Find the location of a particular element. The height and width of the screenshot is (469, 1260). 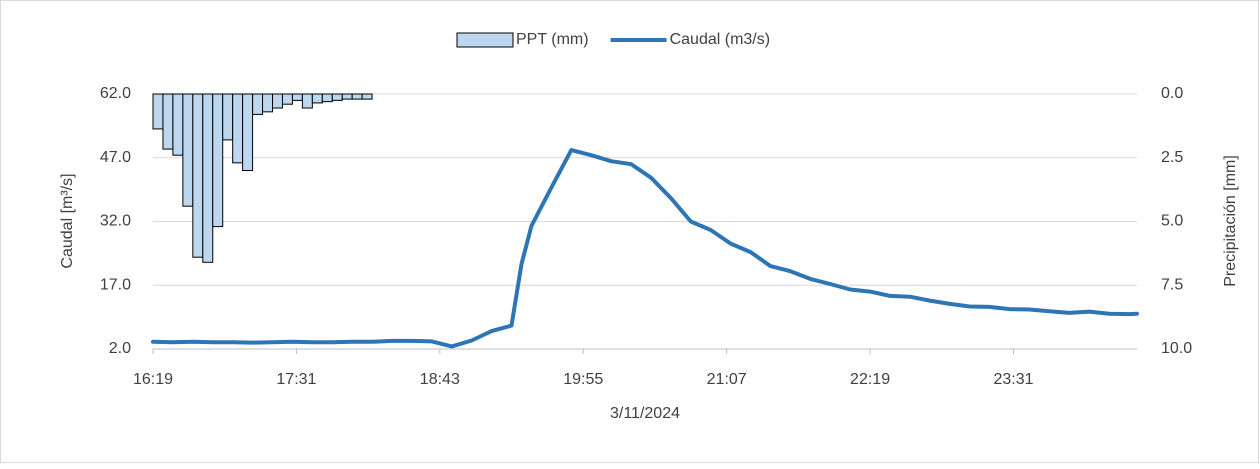

x-tick-label: 23:31 is located at coordinates (1013, 379).